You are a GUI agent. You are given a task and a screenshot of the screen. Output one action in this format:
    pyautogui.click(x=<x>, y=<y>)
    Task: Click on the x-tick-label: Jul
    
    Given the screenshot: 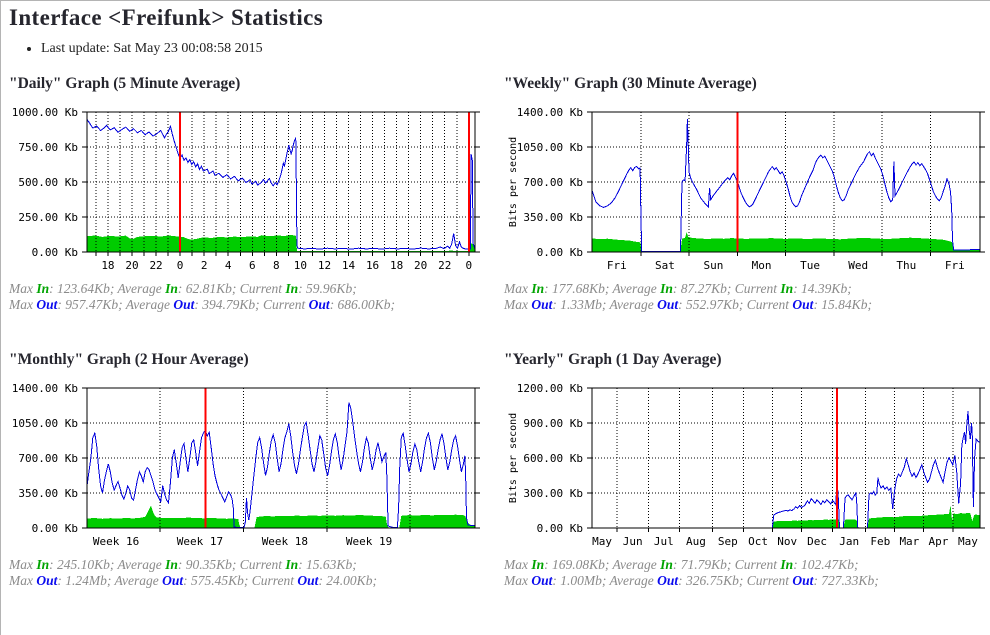 What is the action you would take?
    pyautogui.click(x=664, y=541)
    